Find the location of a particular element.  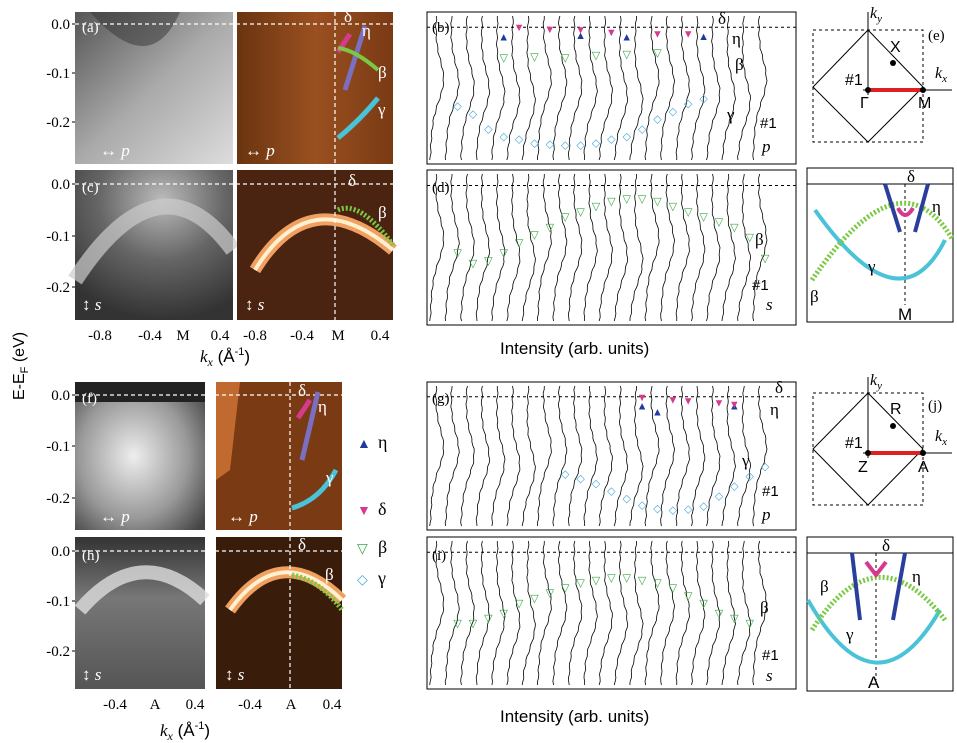

svg-text: δ is located at coordinates (302, 544).